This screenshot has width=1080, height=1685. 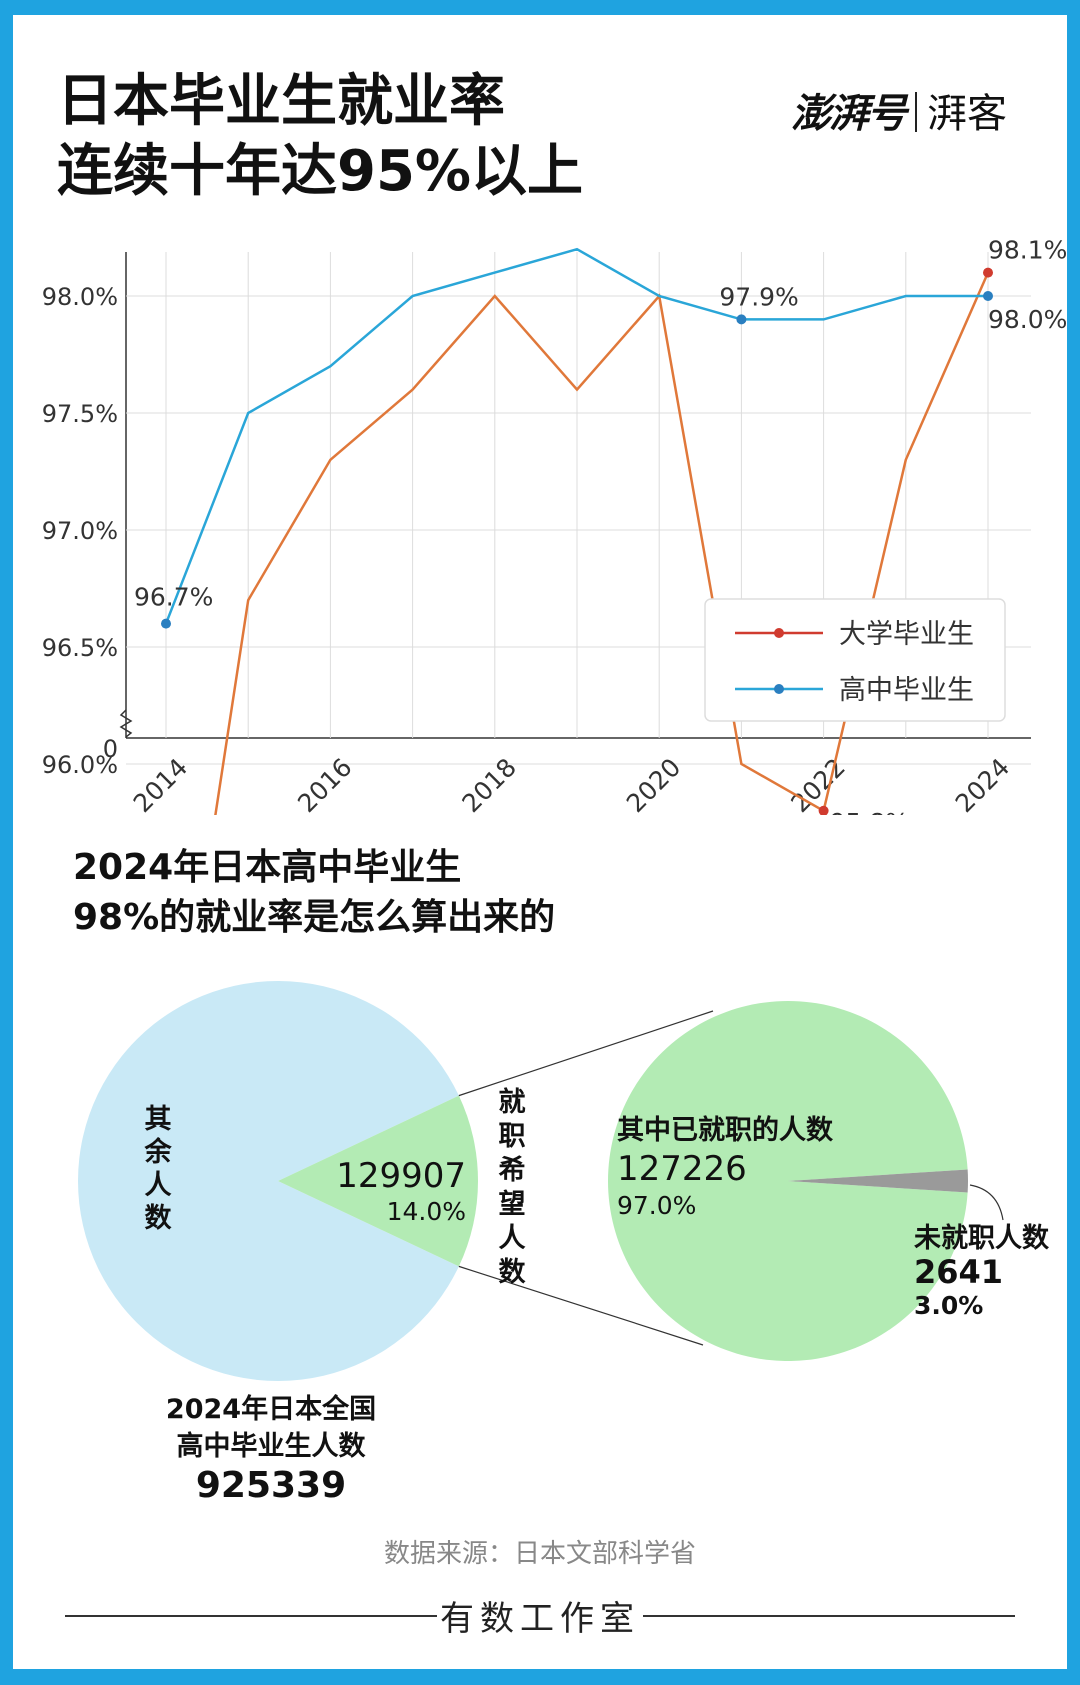 What do you see at coordinates (916, 112) in the screenshot?
I see `logo-divider` at bounding box center [916, 112].